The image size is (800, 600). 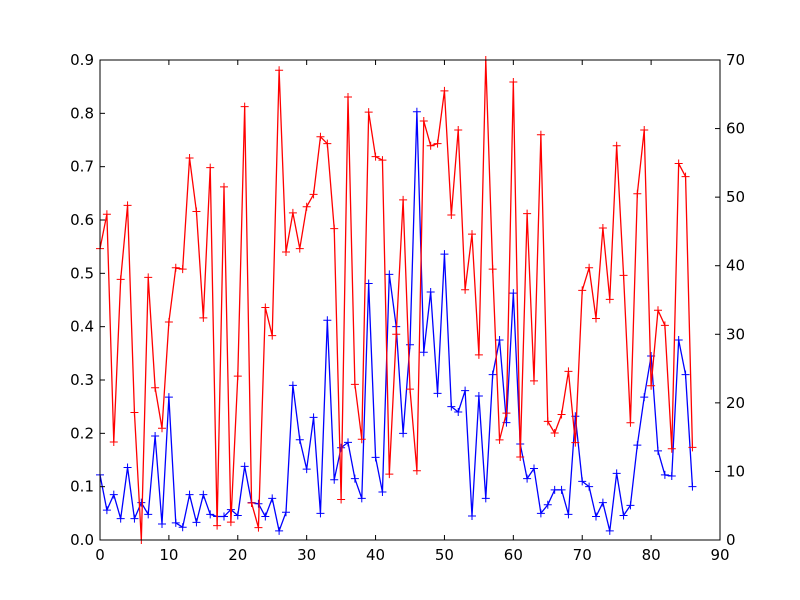 What do you see at coordinates (306, 555) in the screenshot?
I see `x-tick-label: 30` at bounding box center [306, 555].